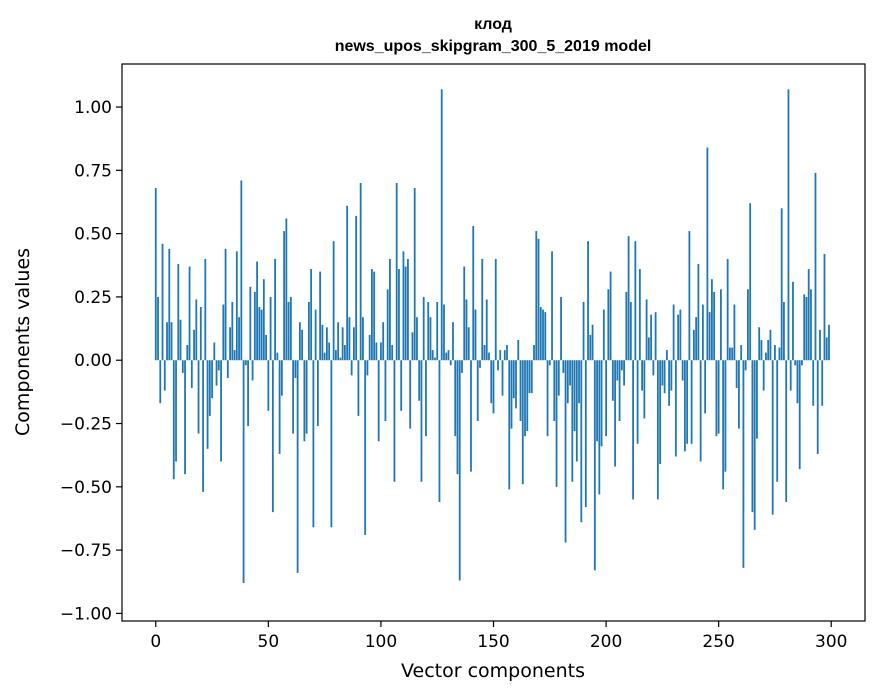  What do you see at coordinates (23, 342) in the screenshot?
I see `y-axis-label: Components values` at bounding box center [23, 342].